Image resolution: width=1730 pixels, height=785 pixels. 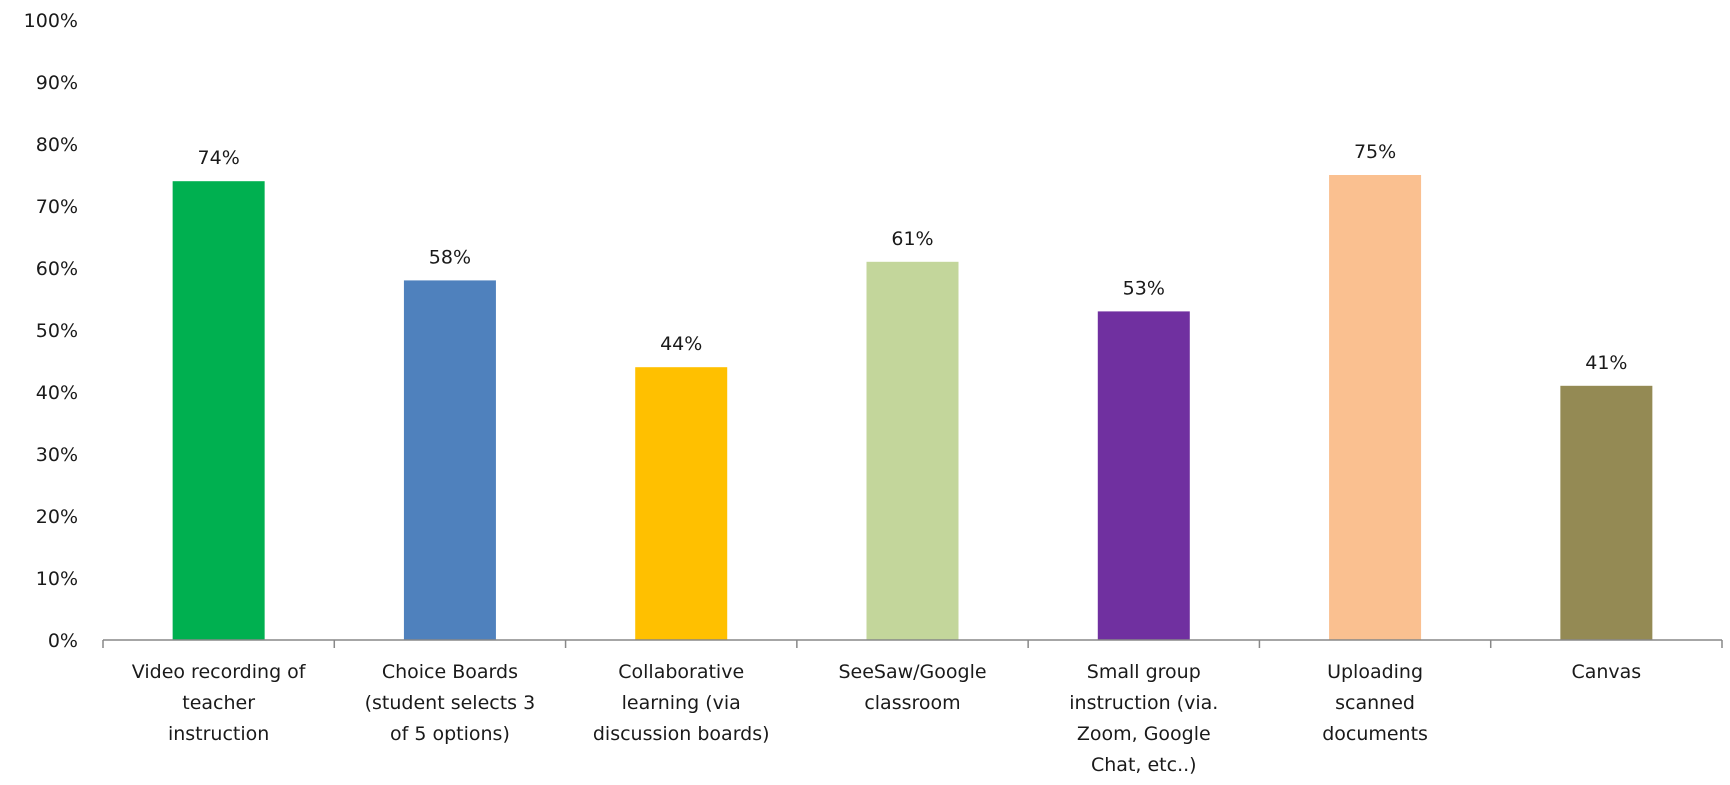 I want to click on data-label: 74%, so click(x=219, y=158).